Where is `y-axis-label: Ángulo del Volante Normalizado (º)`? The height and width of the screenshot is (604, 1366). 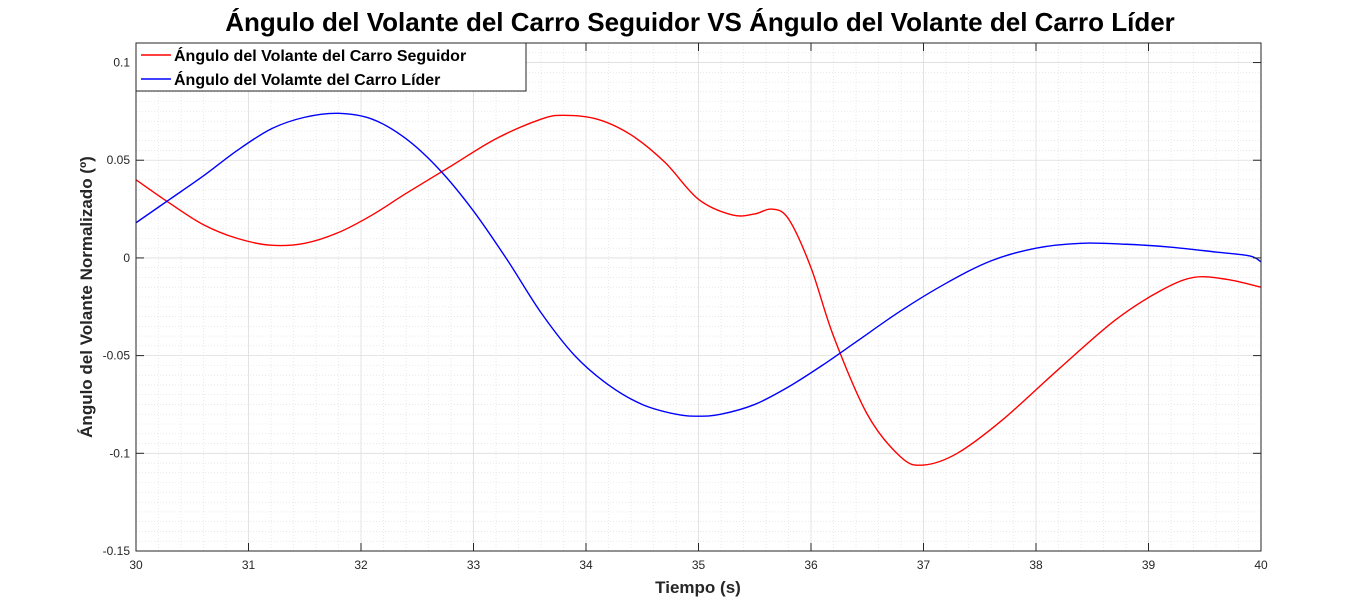 y-axis-label: Ángulo del Volante Normalizado (º) is located at coordinates (86, 297).